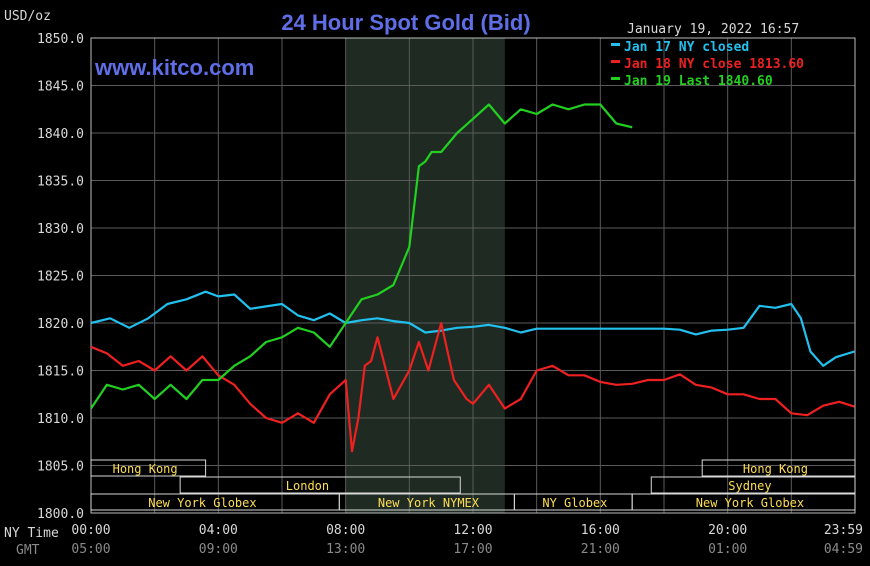 The width and height of the screenshot is (870, 566). What do you see at coordinates (60, 134) in the screenshot?
I see `y-tick-label: 1840.0` at bounding box center [60, 134].